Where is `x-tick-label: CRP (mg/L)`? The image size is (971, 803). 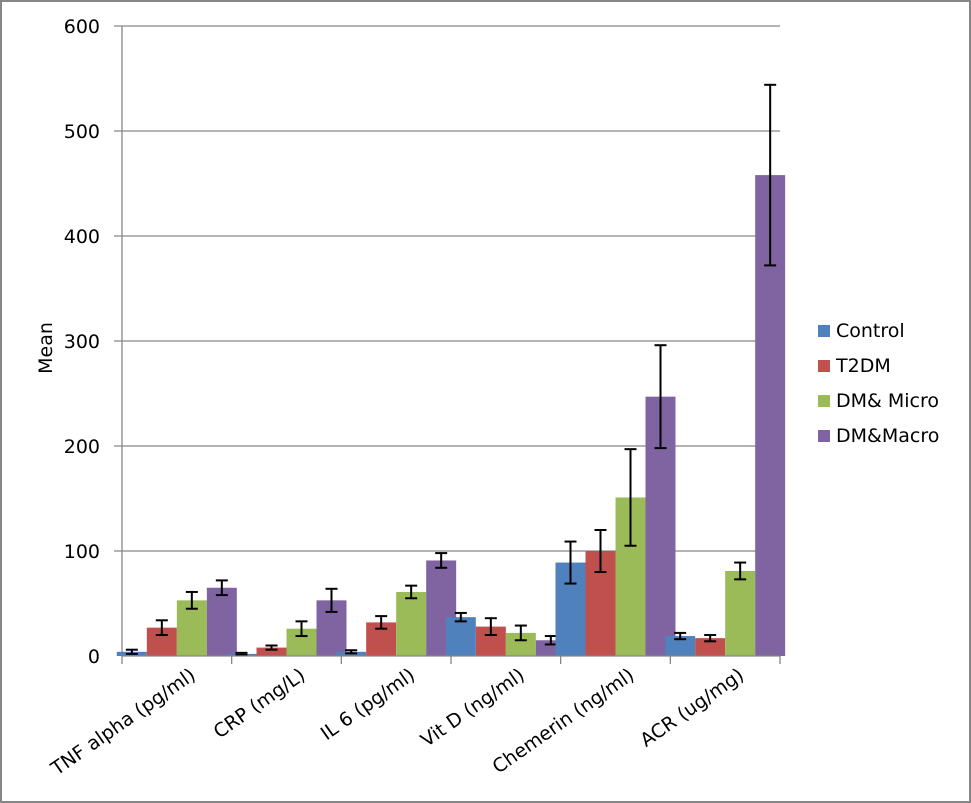 x-tick-label: CRP (mg/L) is located at coordinates (260, 703).